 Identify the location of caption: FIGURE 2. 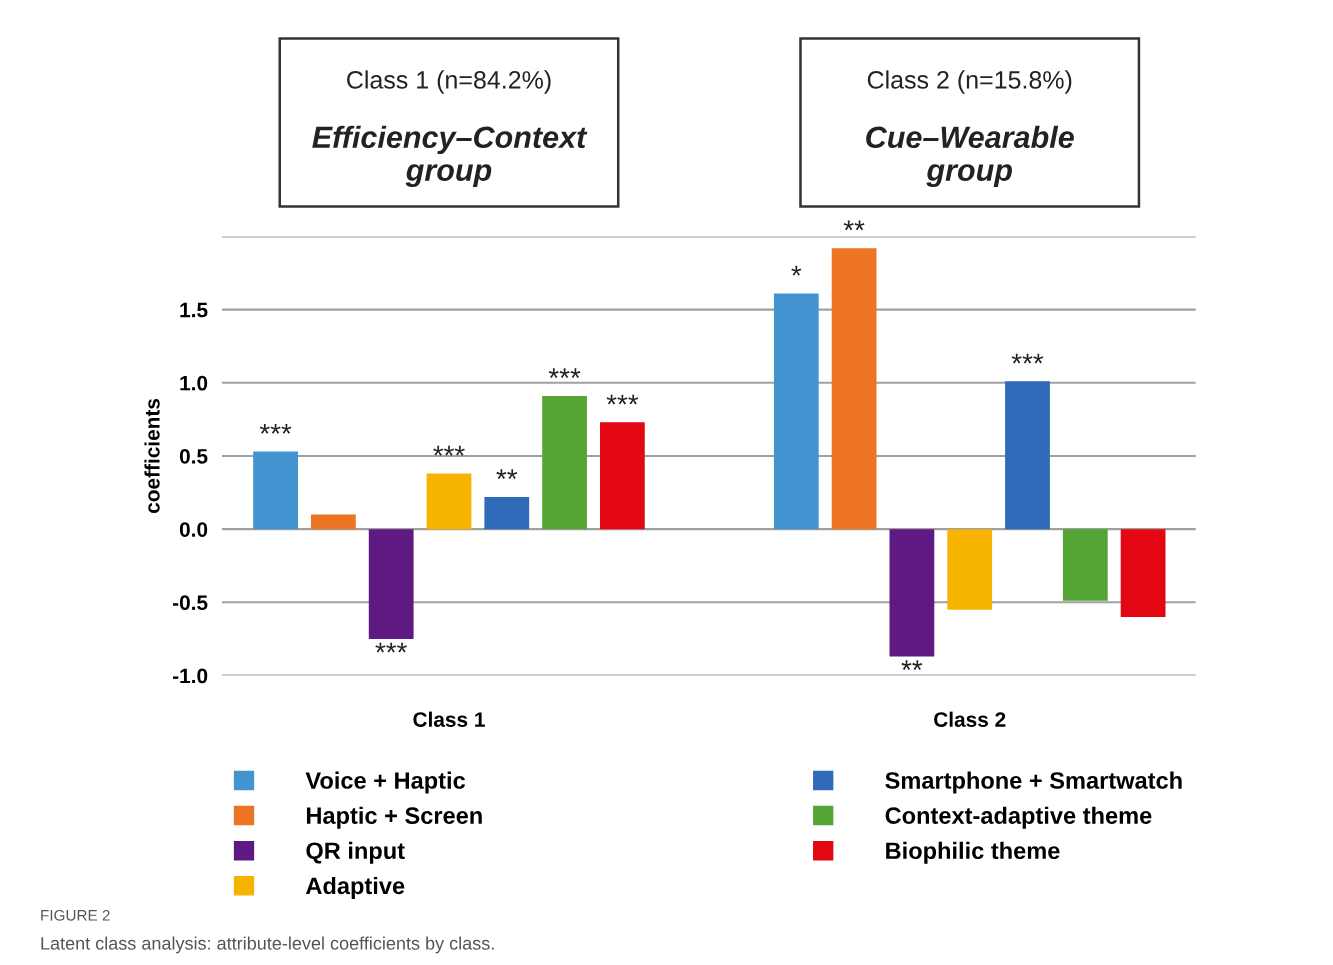
(75, 915).